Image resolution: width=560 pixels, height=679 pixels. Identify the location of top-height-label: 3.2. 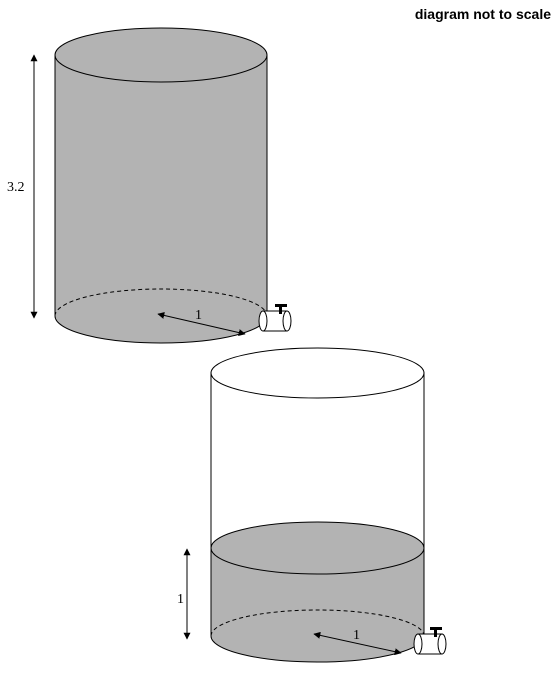
(16, 187).